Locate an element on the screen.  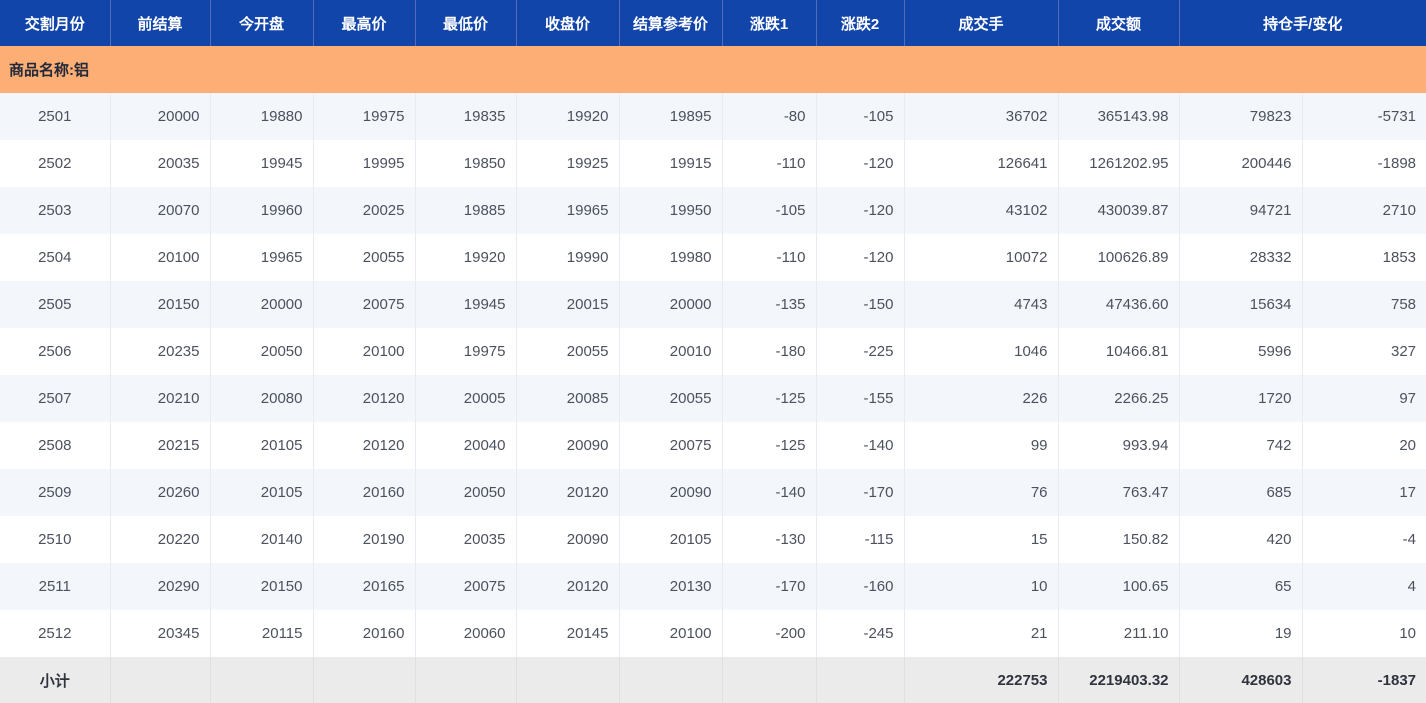
cell-value: 19995 is located at coordinates (363, 163).